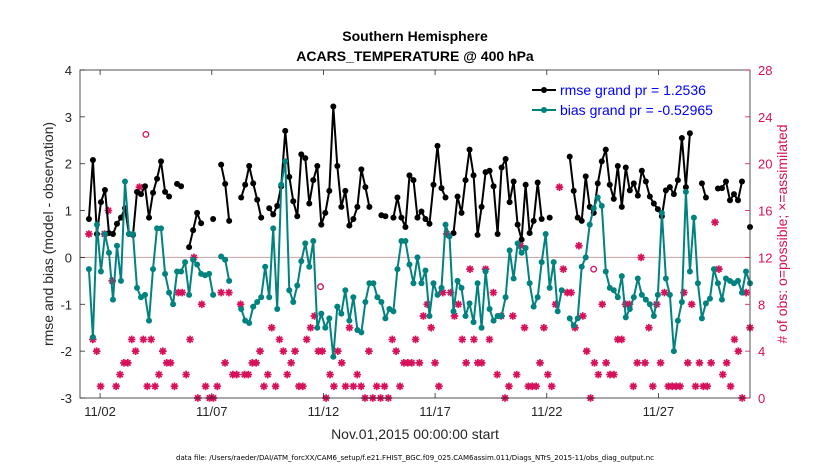 This screenshot has width=830, height=470. Describe the element at coordinates (68, 164) in the screenshot. I see `y-tick-label-left: 2` at that location.